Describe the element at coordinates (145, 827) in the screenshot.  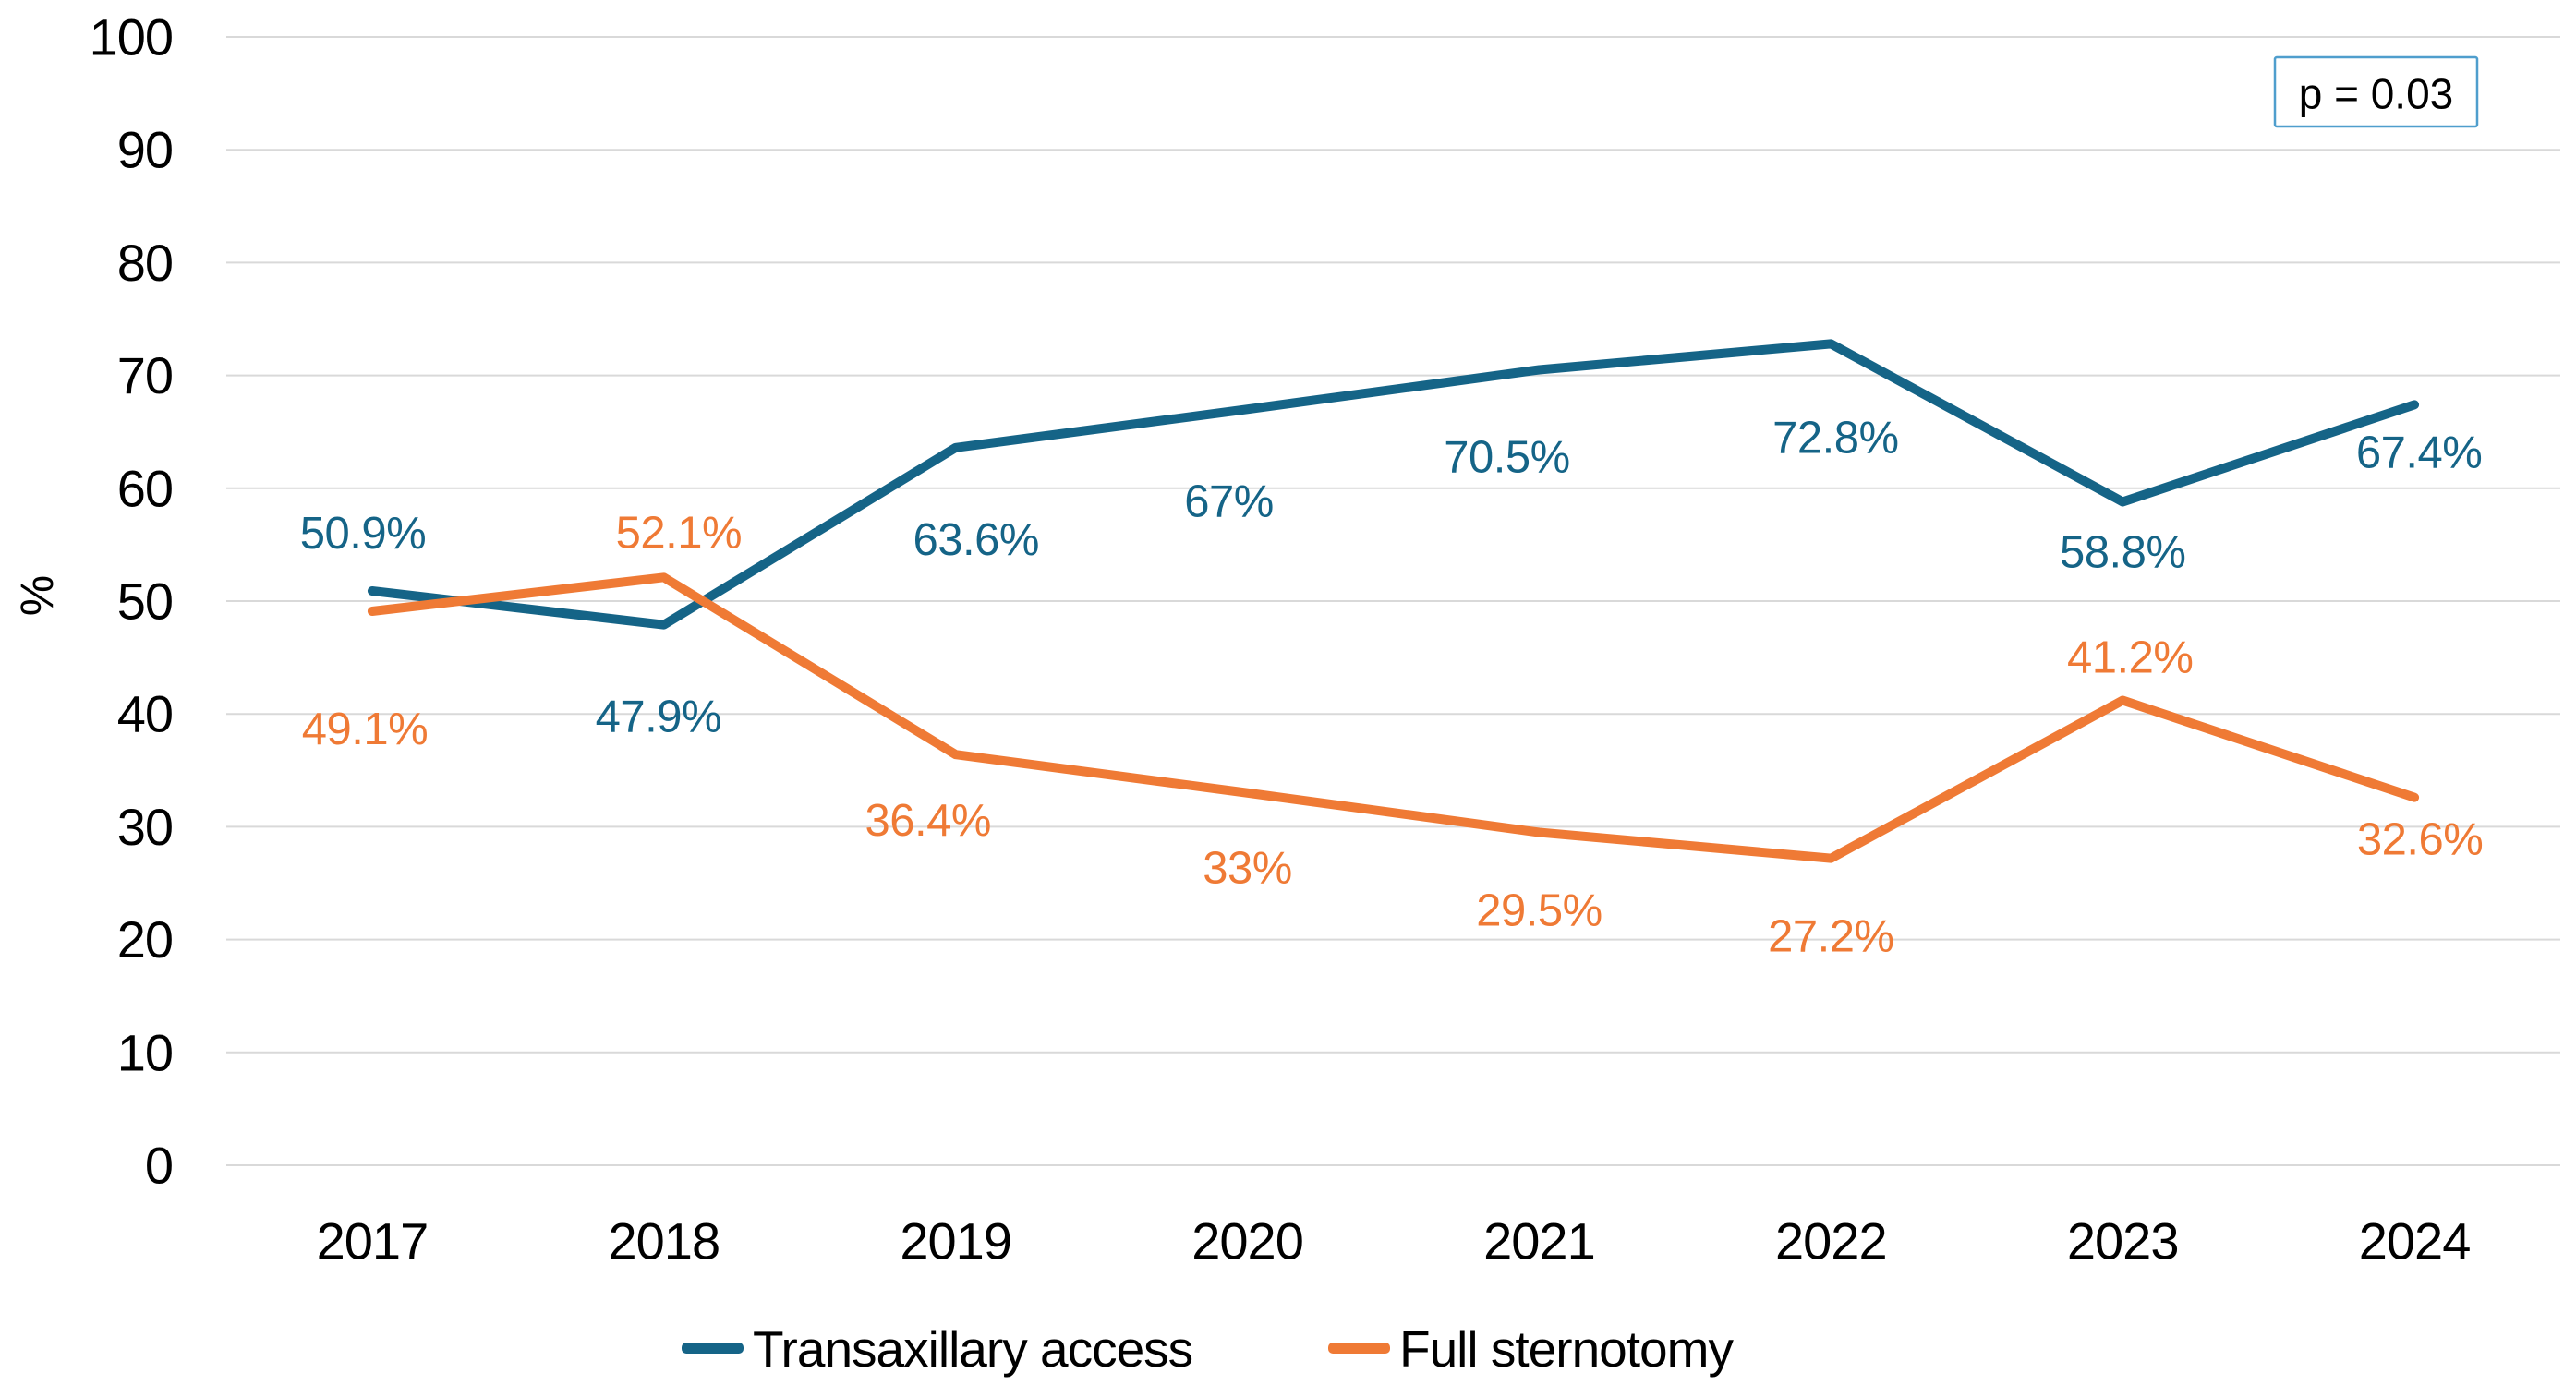
I see `y-tick-label: 30` at that location.